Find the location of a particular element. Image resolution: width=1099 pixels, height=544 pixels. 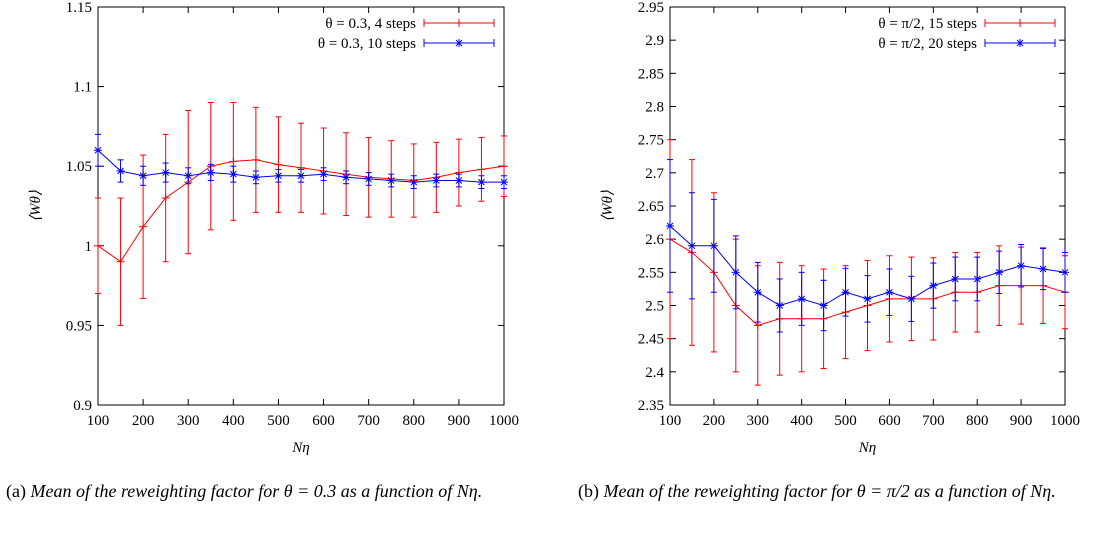

x-tick-label: 700 is located at coordinates (933, 421).